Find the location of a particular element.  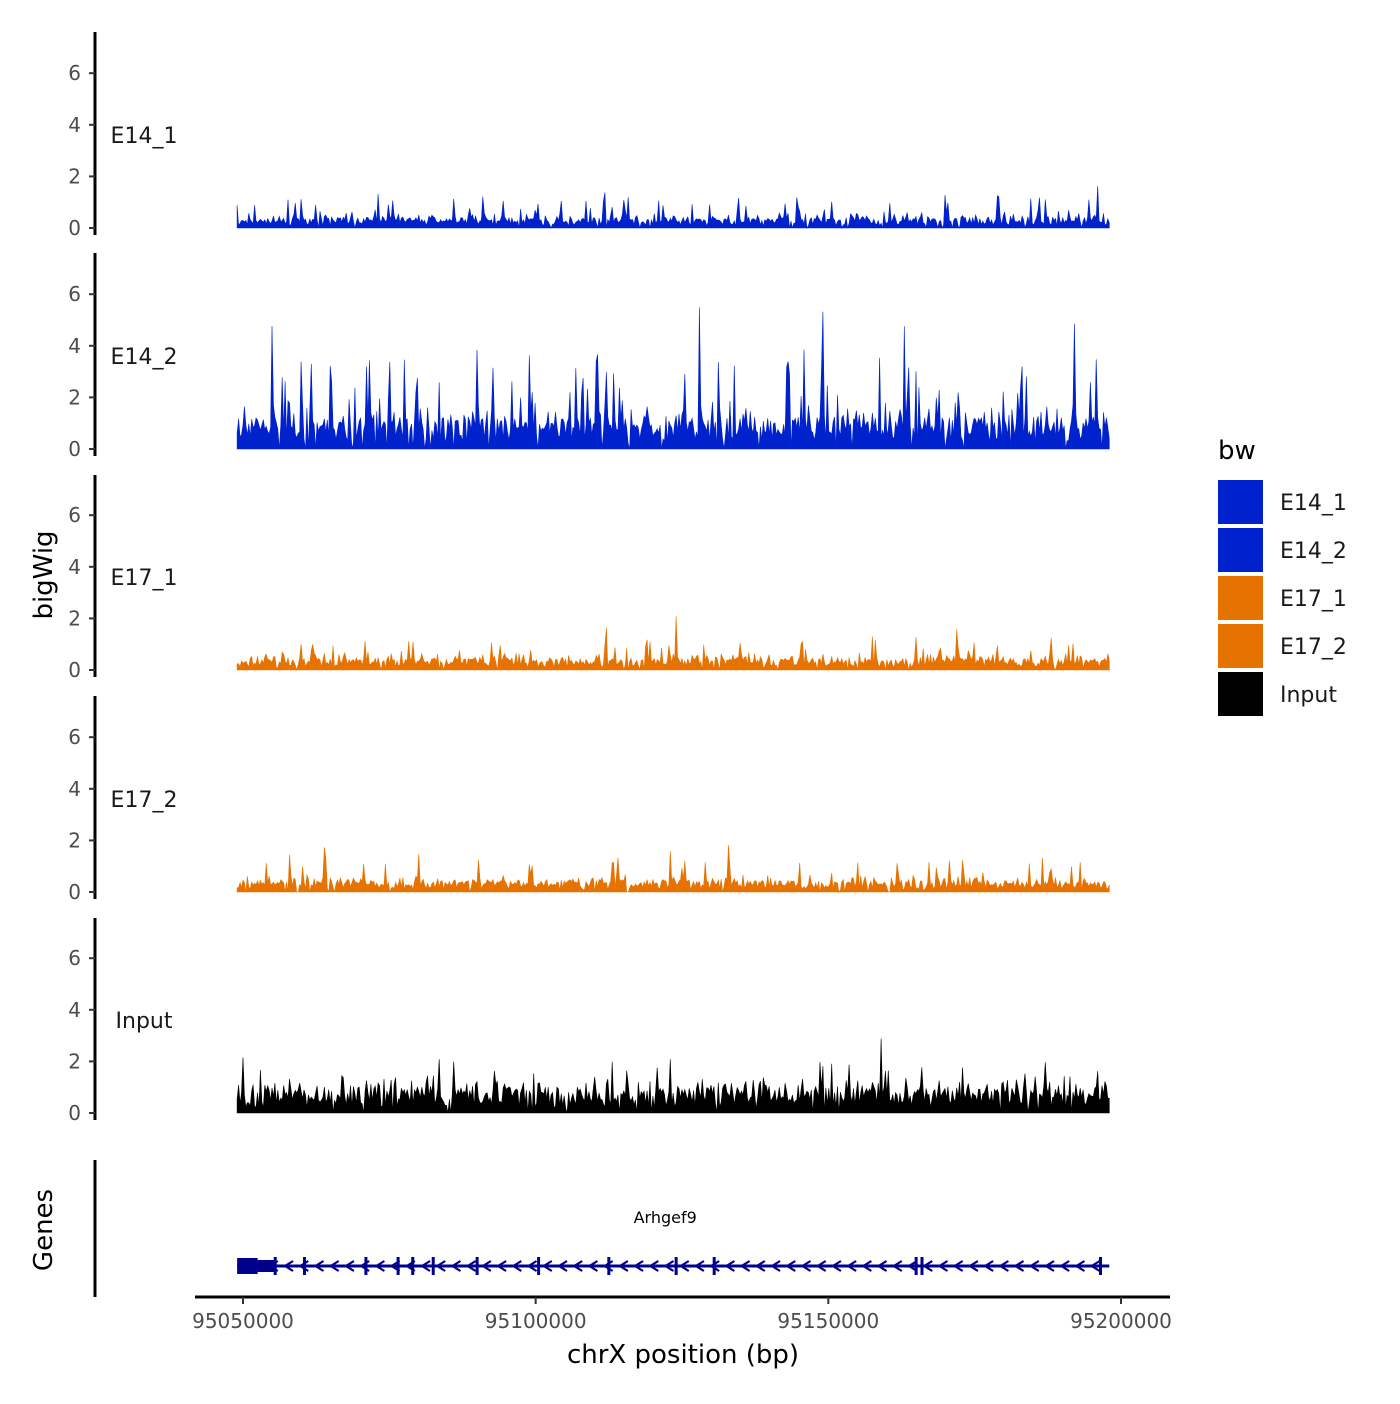

legend-label: E17_2 is located at coordinates (1313, 647).